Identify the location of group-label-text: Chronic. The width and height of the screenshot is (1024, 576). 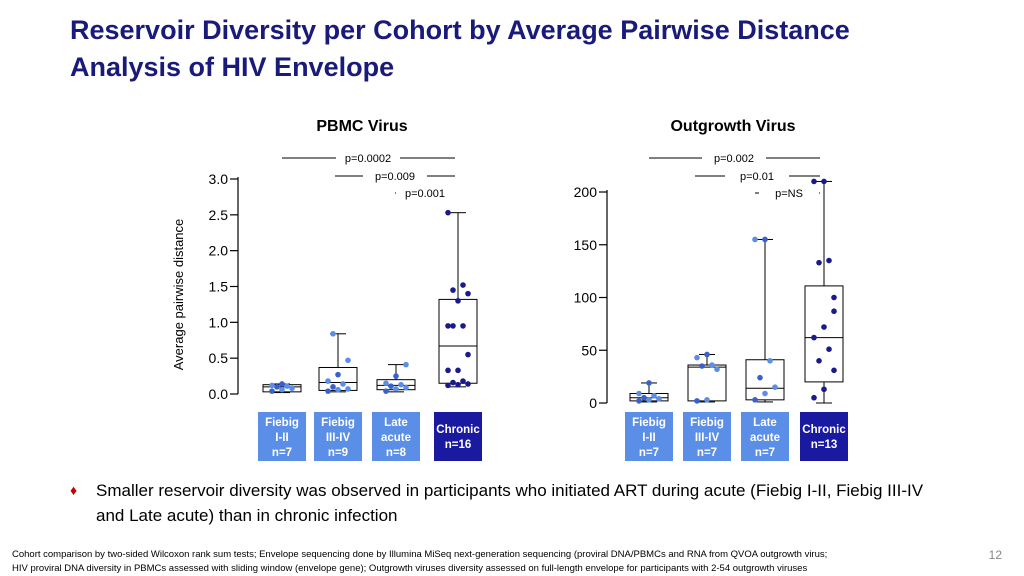
(824, 430).